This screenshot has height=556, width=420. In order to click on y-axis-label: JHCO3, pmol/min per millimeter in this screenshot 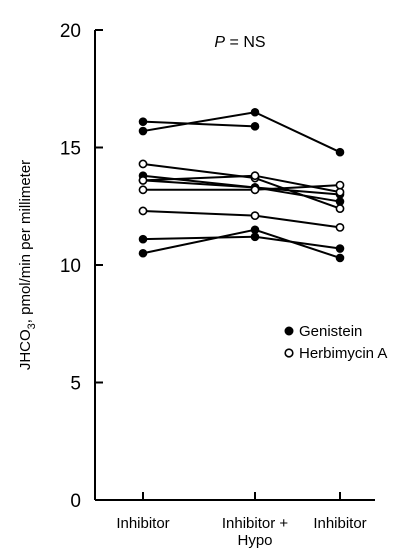, I will do `click(27, 265)`.